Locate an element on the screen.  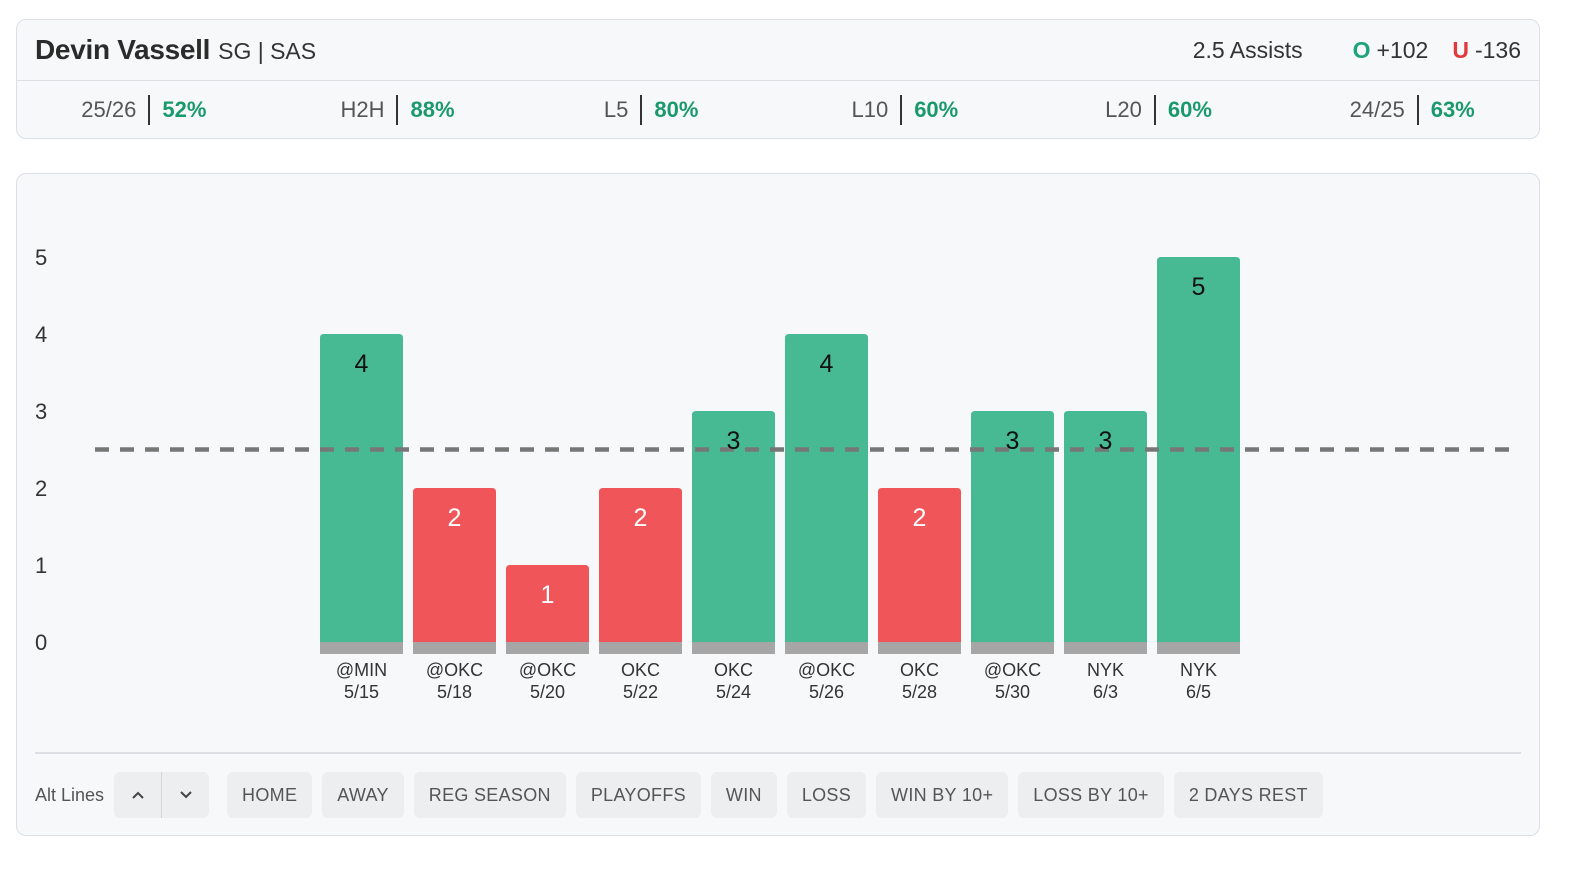
chevron-up-icon is located at coordinates (137, 795).